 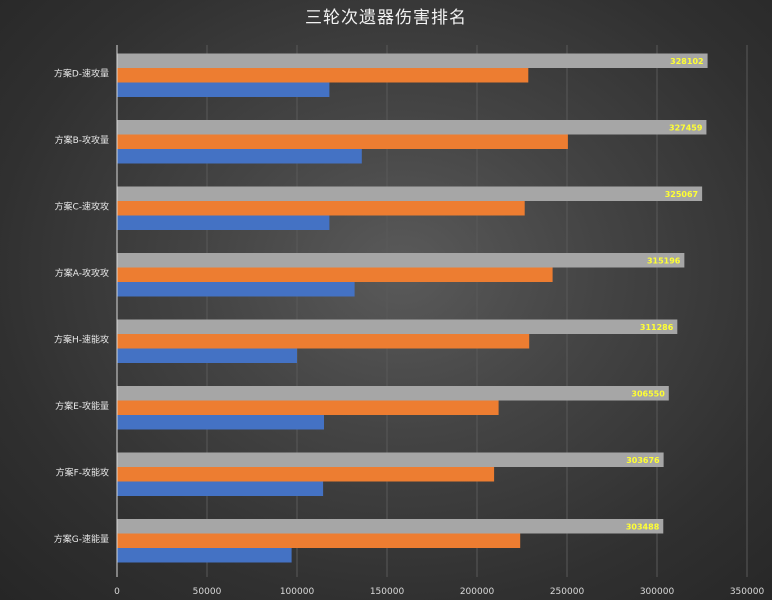 What do you see at coordinates (681, 194) in the screenshot?
I see `data-label-3: 325067` at bounding box center [681, 194].